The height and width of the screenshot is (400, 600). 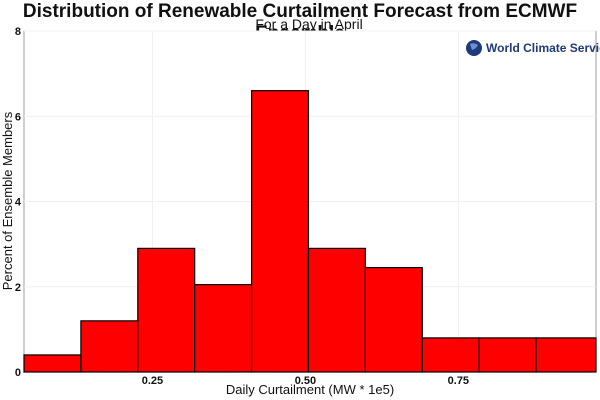 I want to click on x-tick-labels: 0.25 0.50 0.75, so click(x=305, y=381).